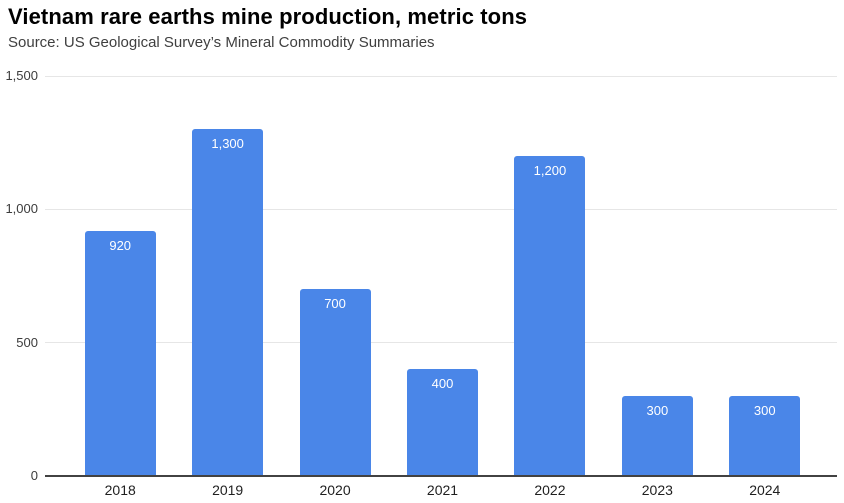 Image resolution: width=844 pixels, height=503 pixels. Describe the element at coordinates (550, 316) in the screenshot. I see `bar-2022: 1,200` at that location.